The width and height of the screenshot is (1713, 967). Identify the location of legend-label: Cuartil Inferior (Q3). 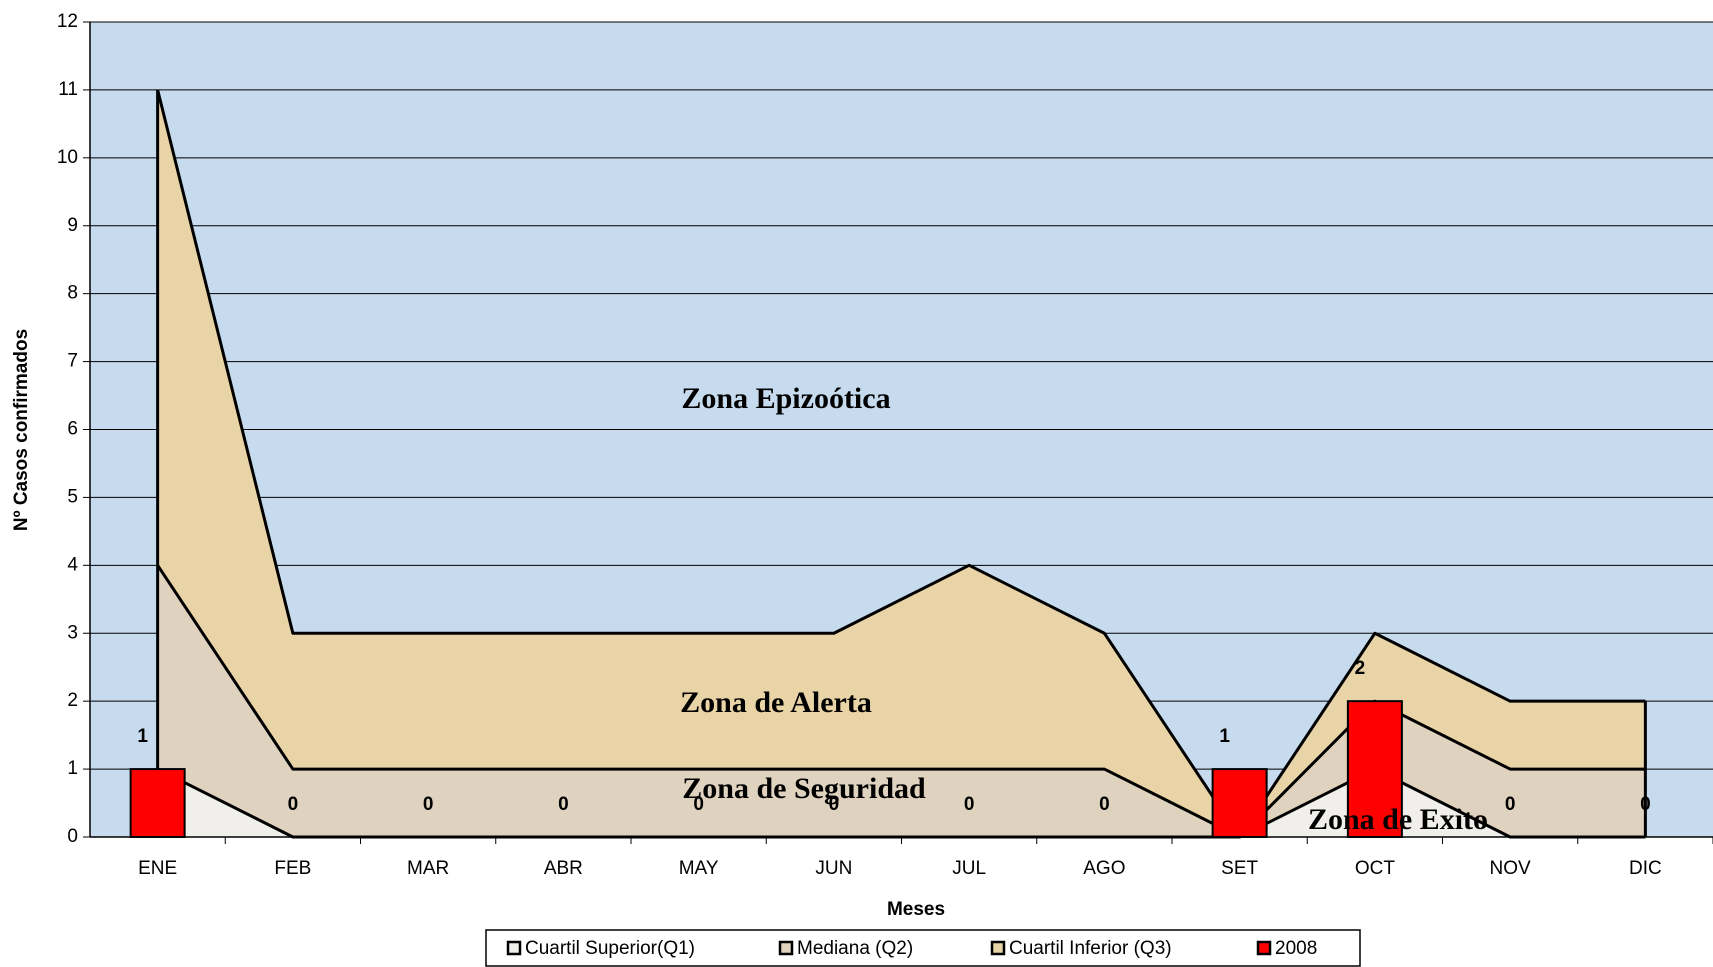
(1090, 948).